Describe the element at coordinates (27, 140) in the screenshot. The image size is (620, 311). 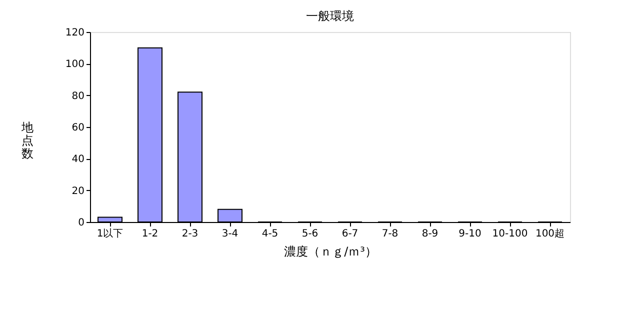
I see `y-axis-title: 地点数` at that location.